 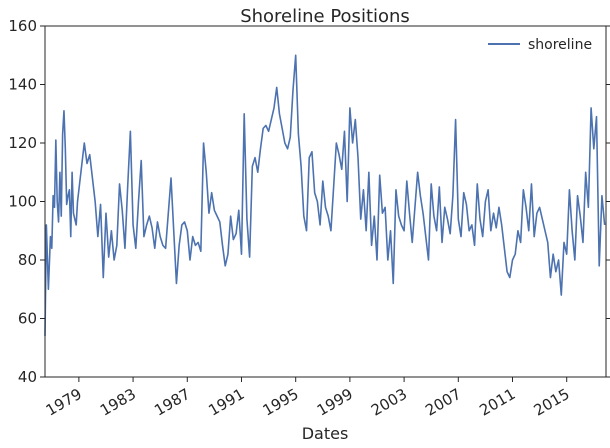 I want to click on chart-title: Shoreline Positions, so click(x=325, y=16).